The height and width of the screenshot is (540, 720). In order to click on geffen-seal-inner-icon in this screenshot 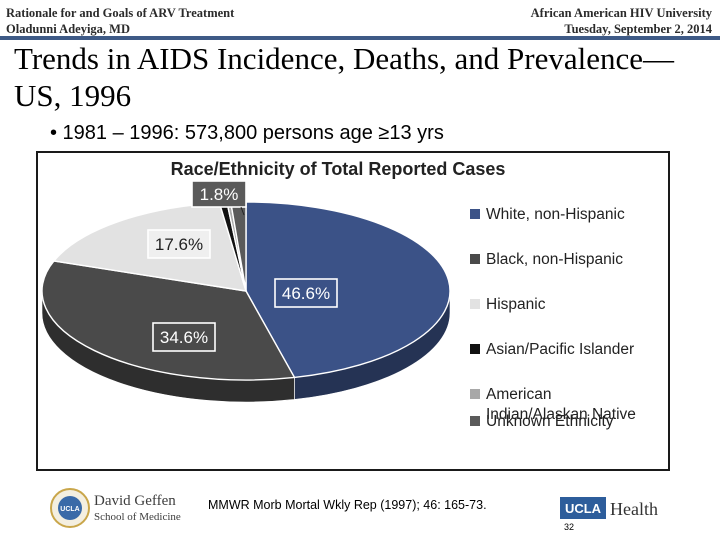, I will do `click(70, 508)`.